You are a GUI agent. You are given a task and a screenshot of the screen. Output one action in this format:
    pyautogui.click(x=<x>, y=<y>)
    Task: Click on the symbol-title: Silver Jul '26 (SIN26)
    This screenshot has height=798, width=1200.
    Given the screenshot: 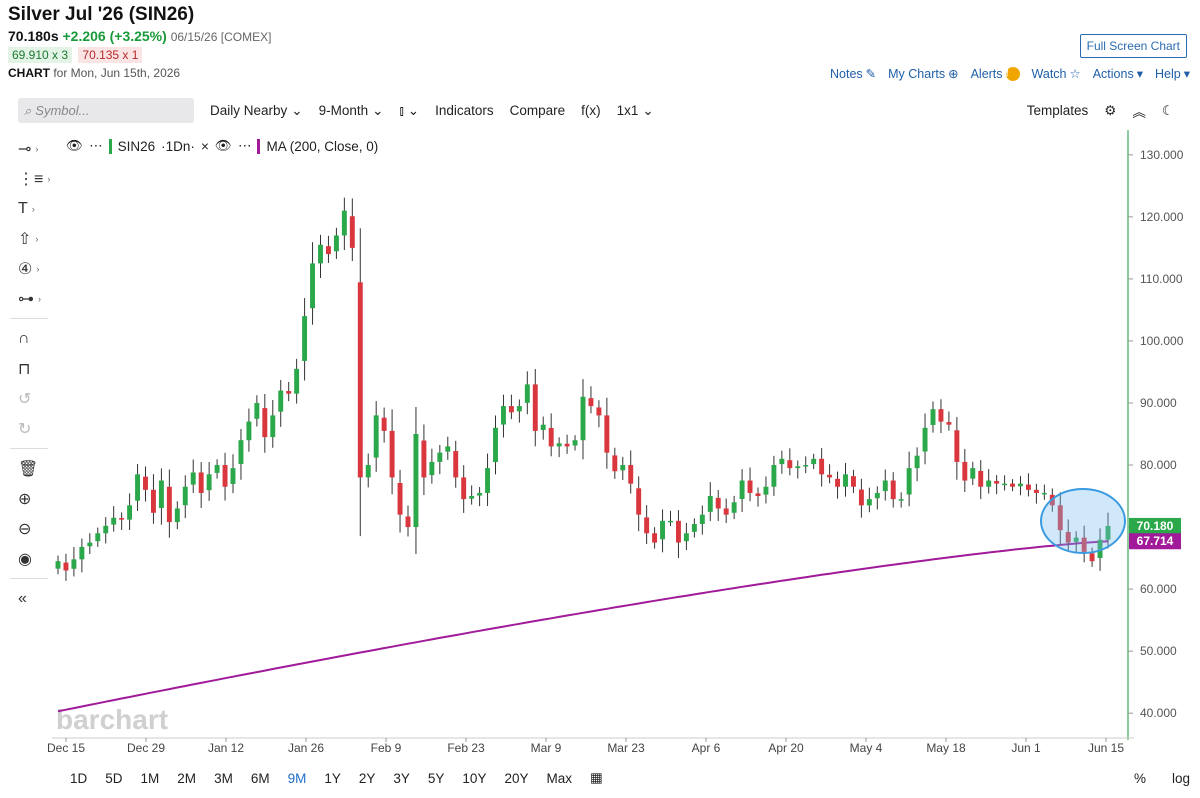 What is the action you would take?
    pyautogui.click(x=101, y=14)
    